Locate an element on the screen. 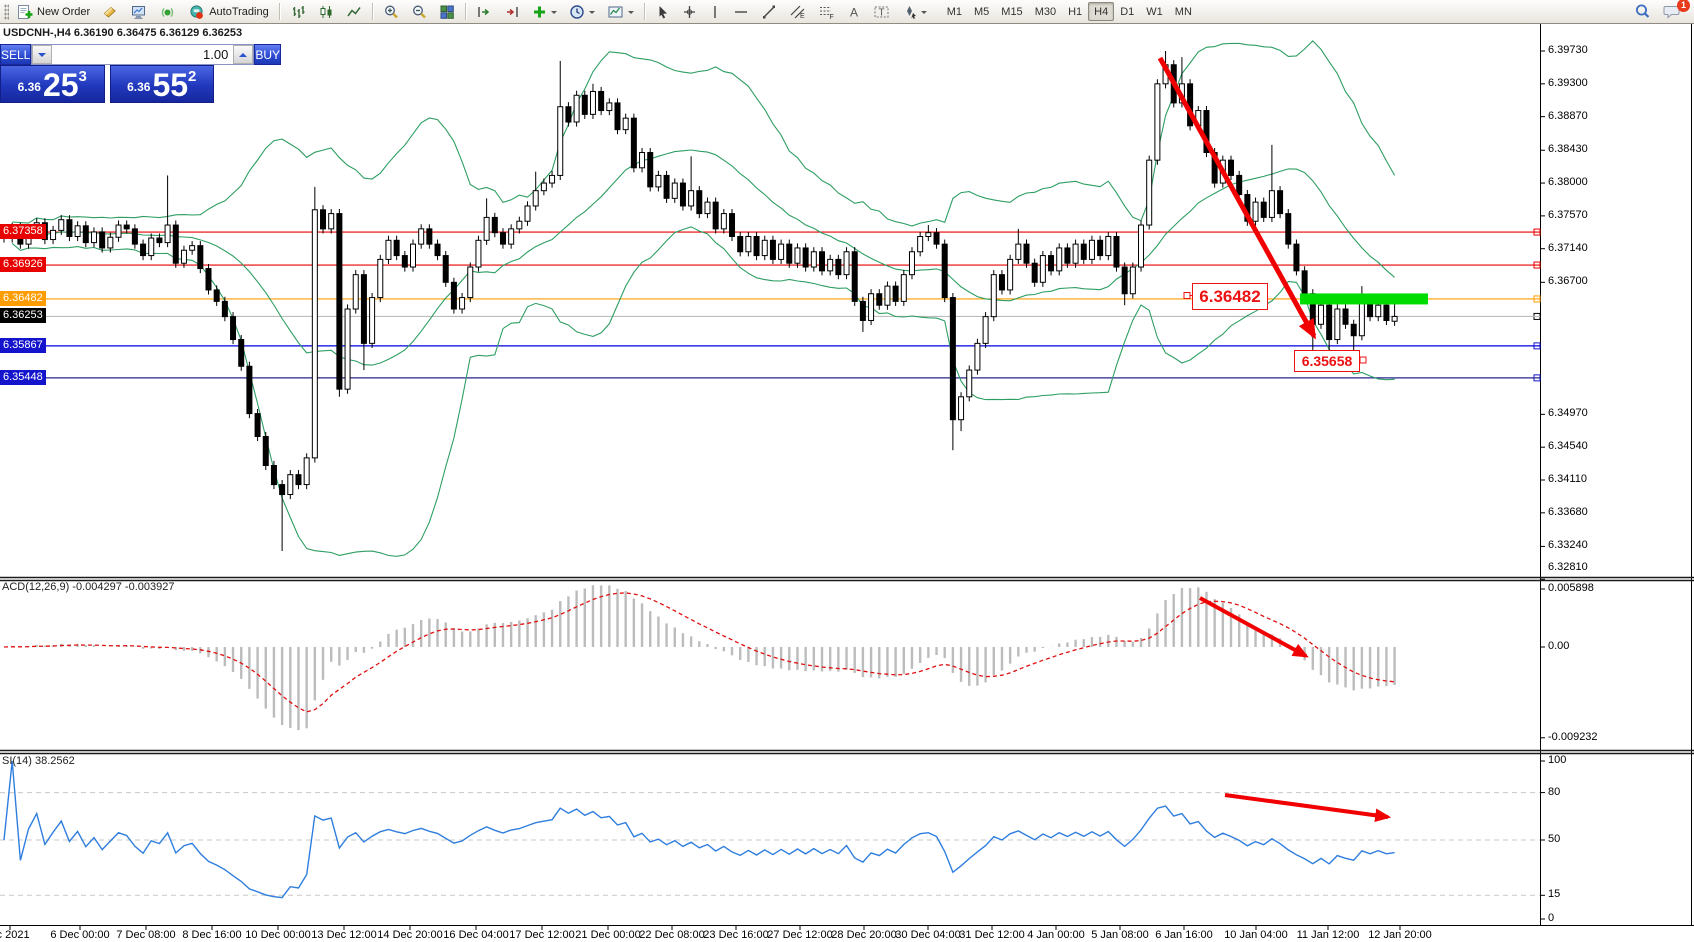 The image size is (1694, 942). macd-tick-label: 0.00 is located at coordinates (1559, 646).